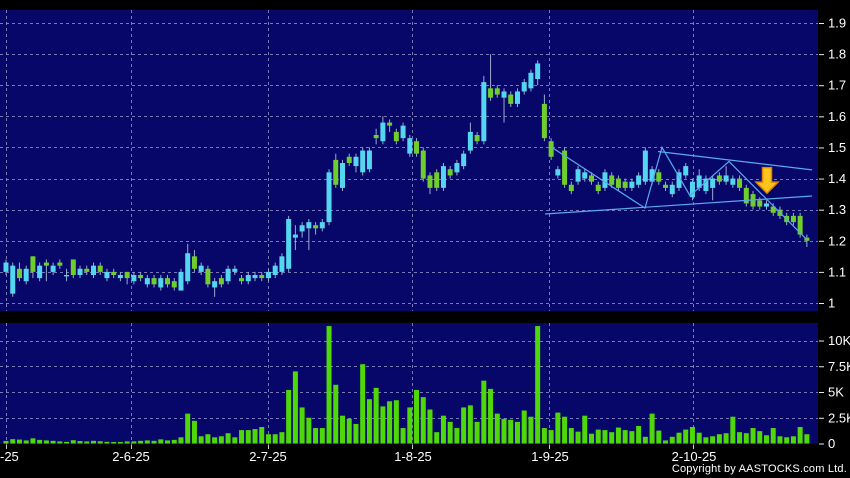 The width and height of the screenshot is (850, 478). Describe the element at coordinates (837, 271) in the screenshot. I see `price-tick-label: 1.1` at that location.